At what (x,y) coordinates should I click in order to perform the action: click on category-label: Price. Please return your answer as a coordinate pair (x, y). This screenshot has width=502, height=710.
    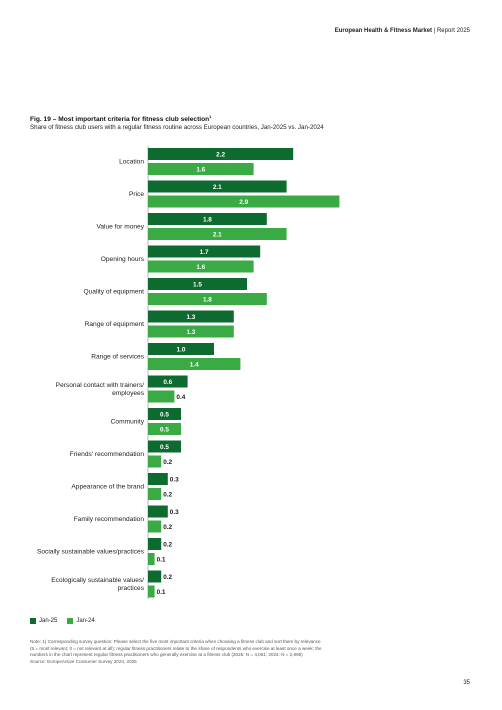
    Looking at the image, I should click on (136, 194).